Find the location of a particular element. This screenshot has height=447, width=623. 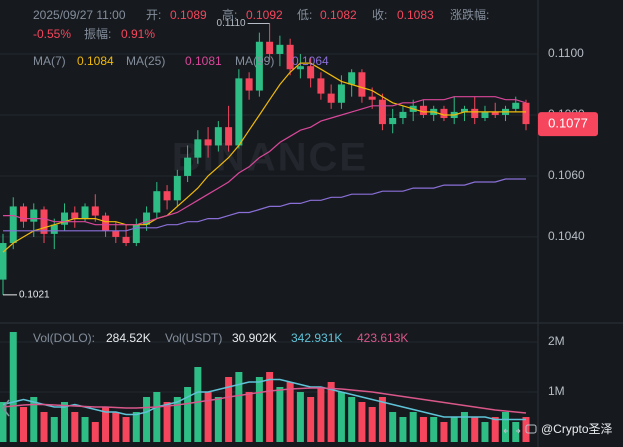

y-tick-label: 0.1100 is located at coordinates (566, 53).